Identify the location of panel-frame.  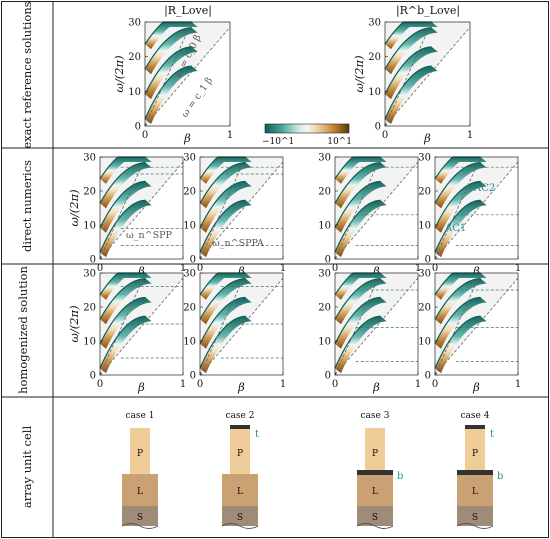
(241, 208).